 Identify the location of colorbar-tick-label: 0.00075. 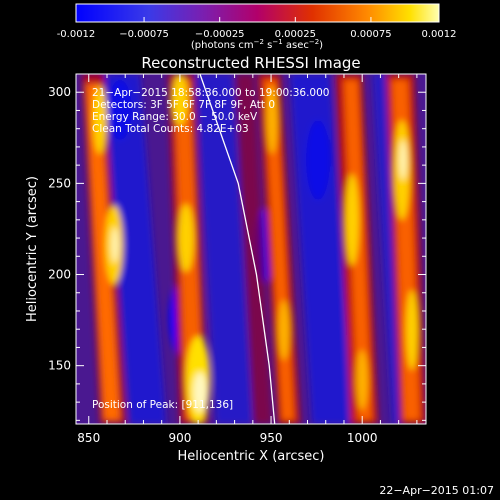
(370, 34).